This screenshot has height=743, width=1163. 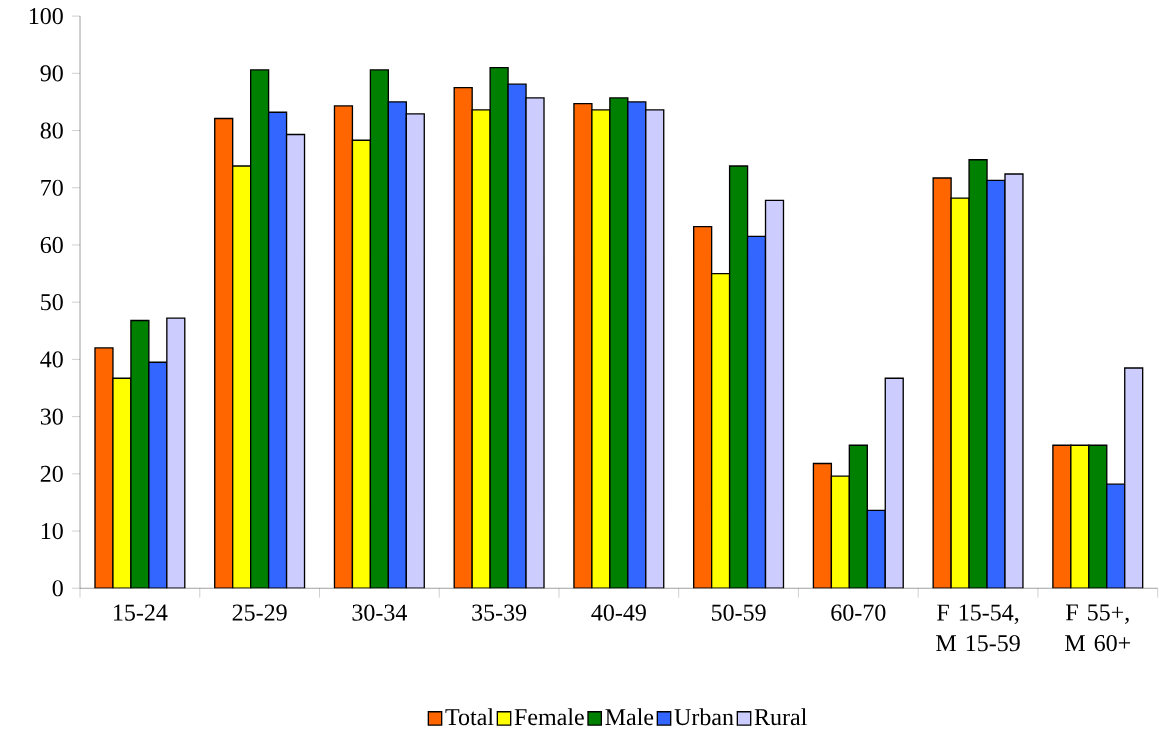 I want to click on x-tick-label: F 15-54, M 15-59, so click(x=978, y=628).